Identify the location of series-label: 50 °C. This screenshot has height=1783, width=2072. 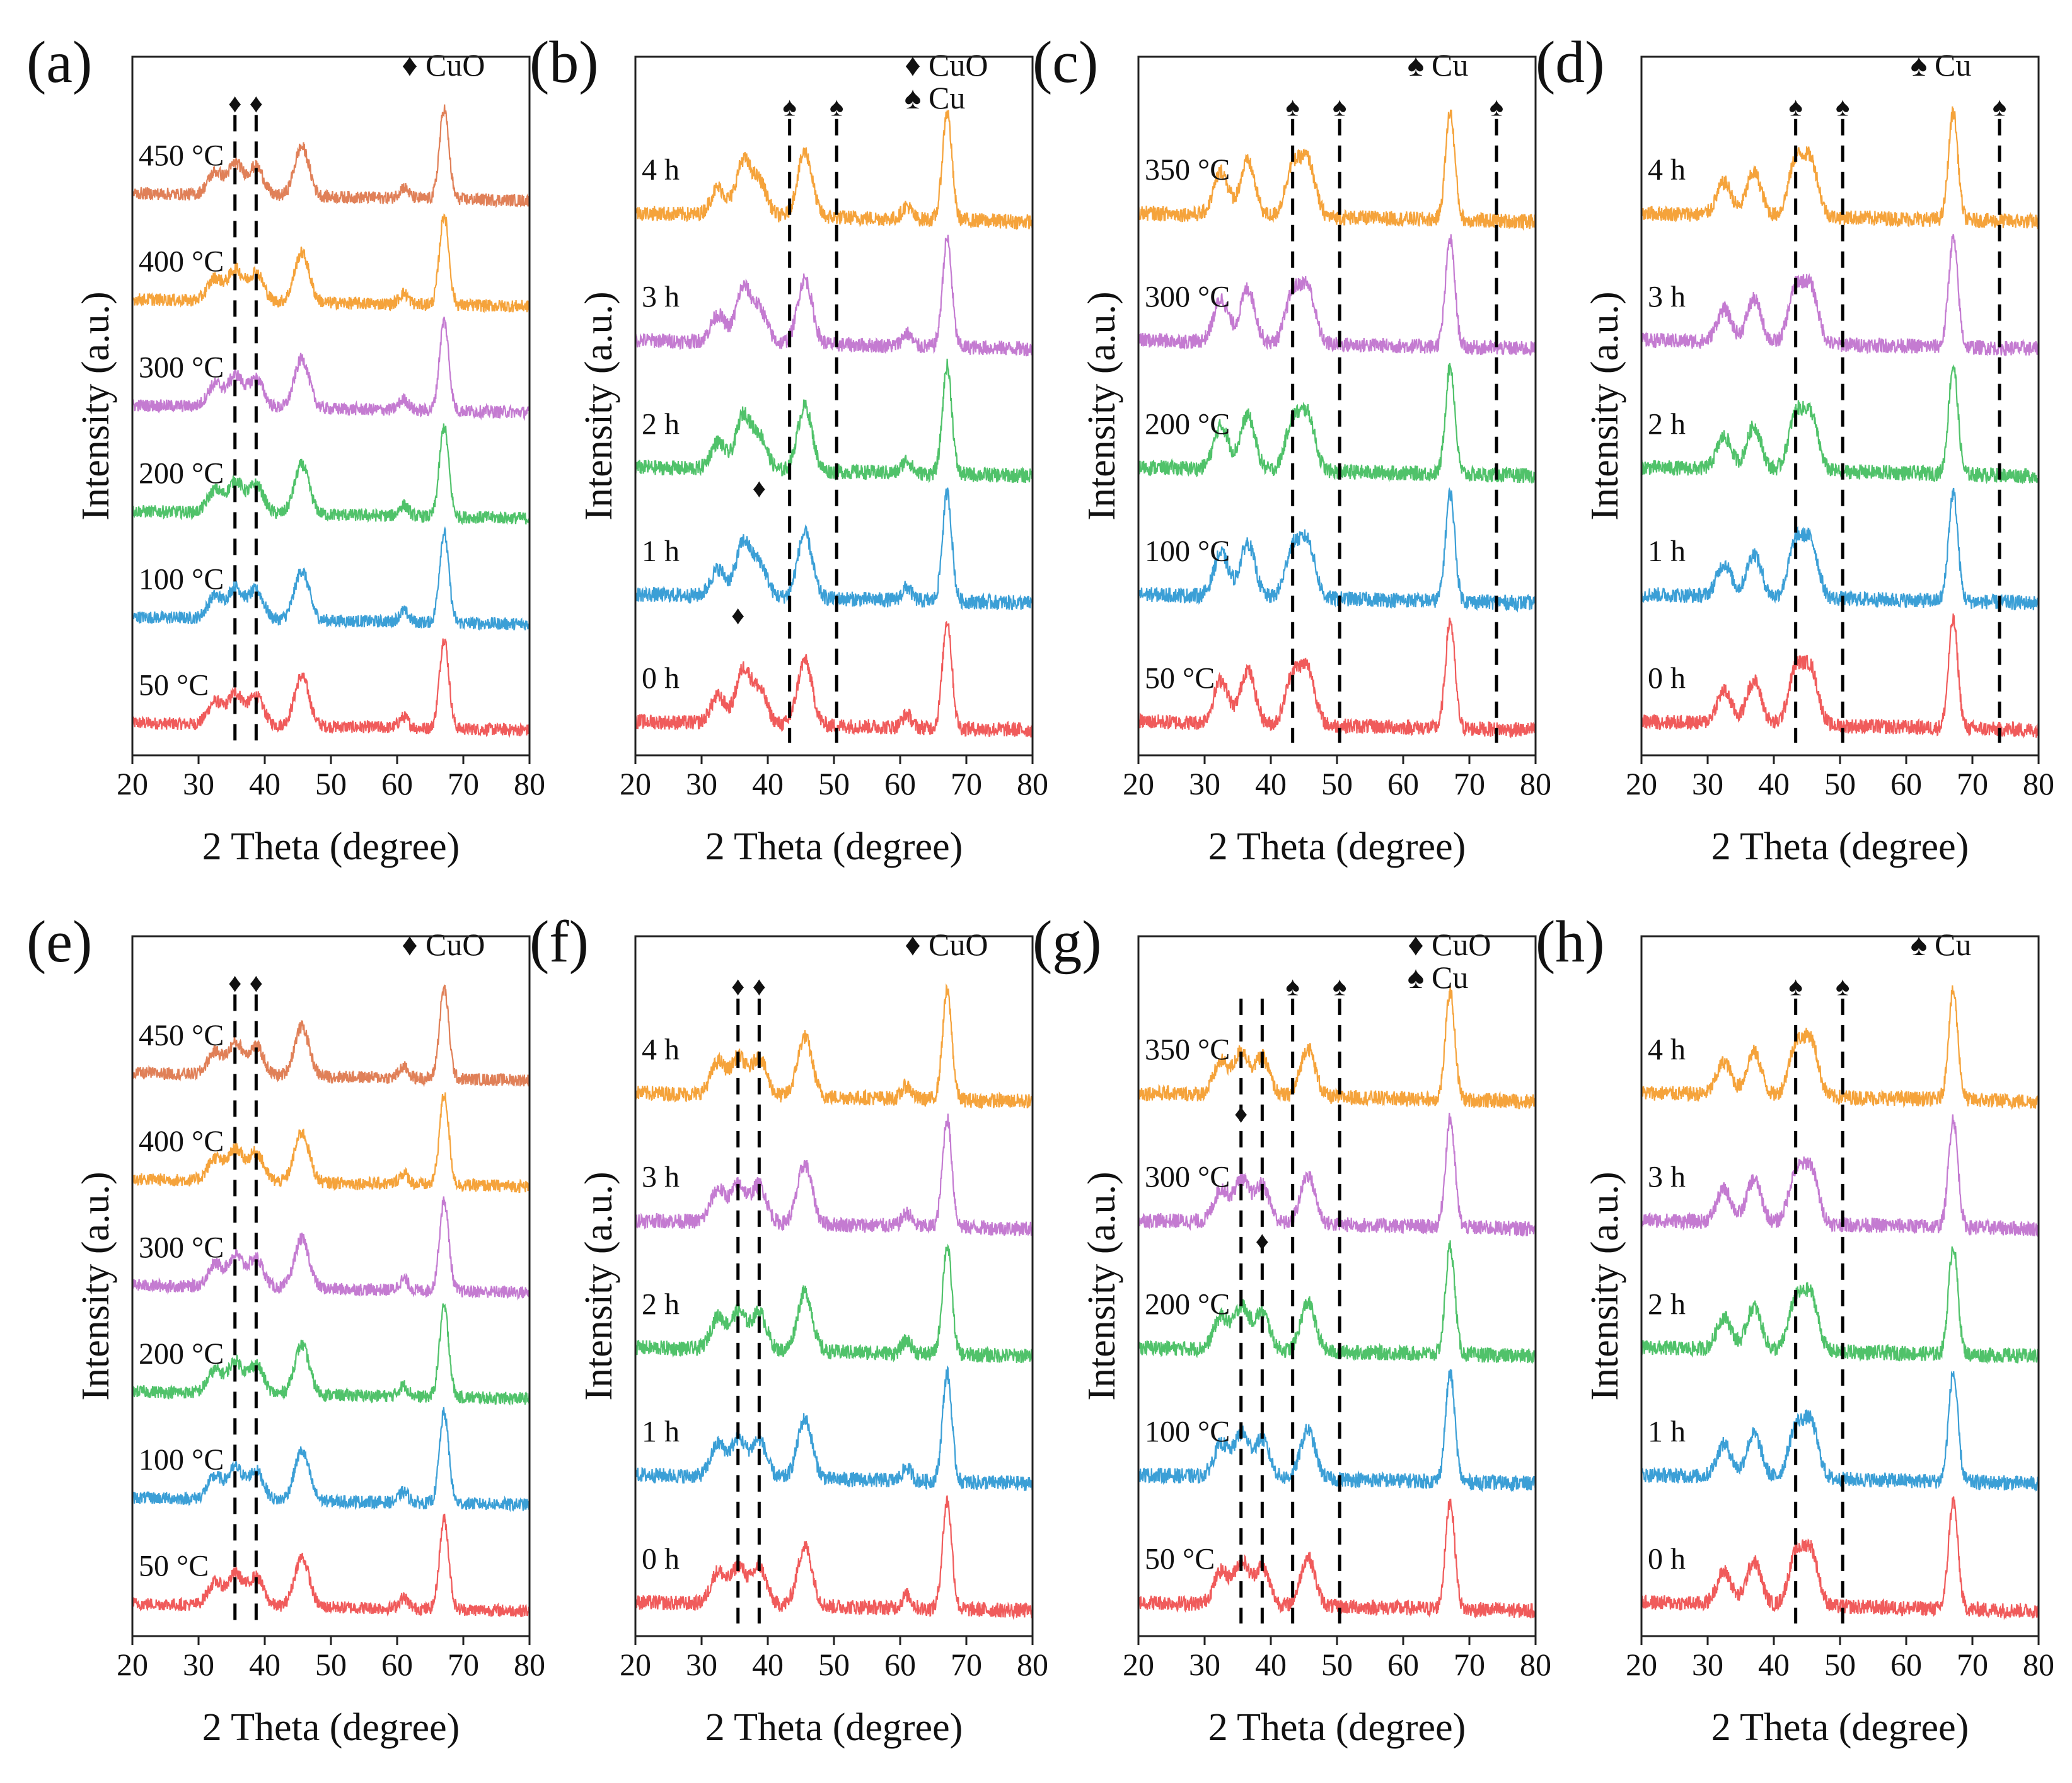
(1180, 678).